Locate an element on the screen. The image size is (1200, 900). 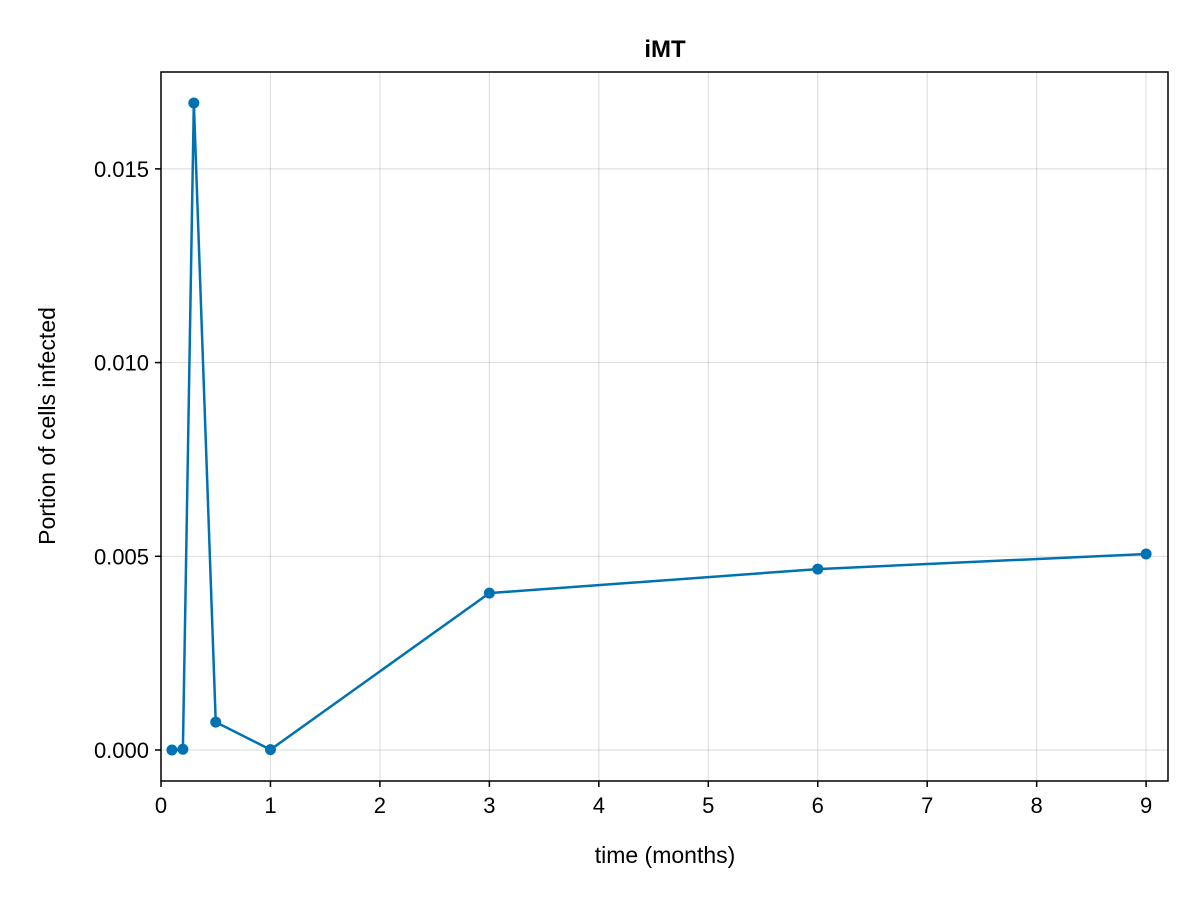
x-tick-label: 7 is located at coordinates (927, 805).